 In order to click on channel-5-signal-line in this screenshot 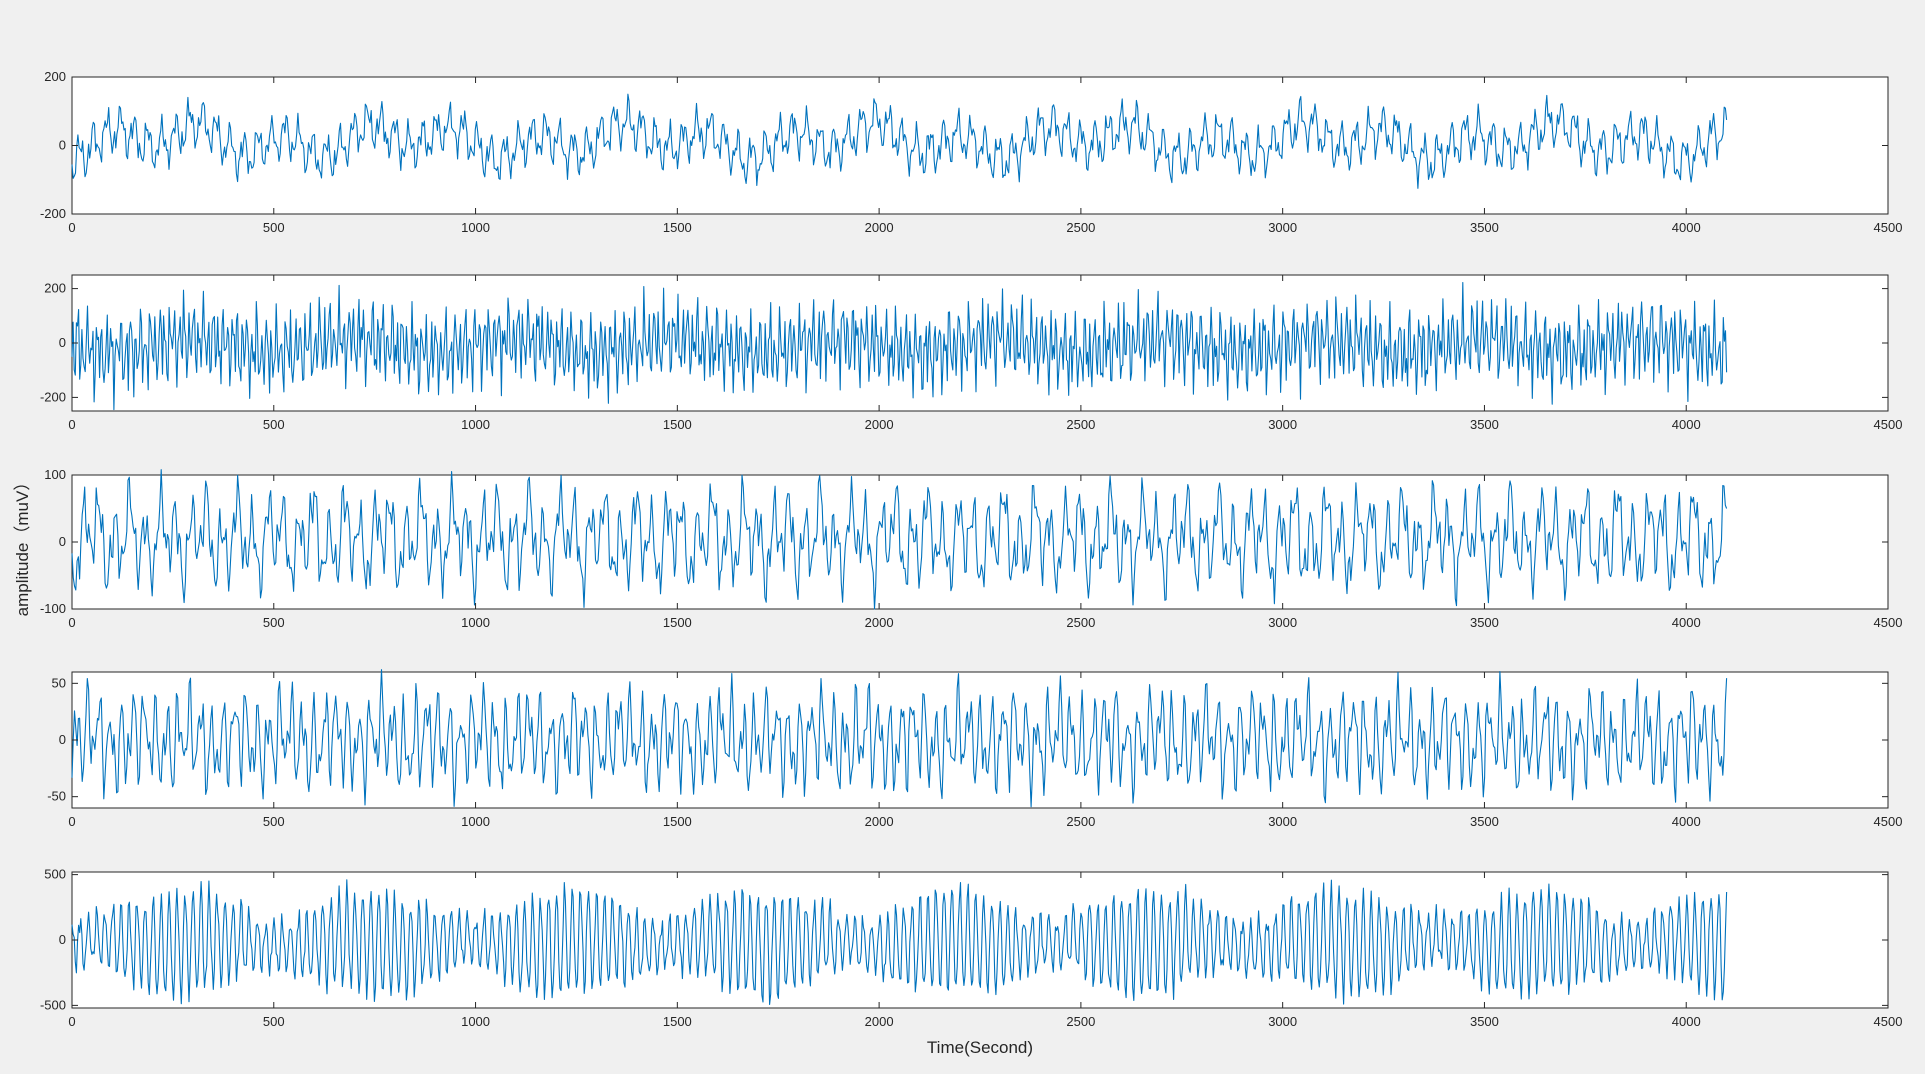, I will do `click(899, 942)`.